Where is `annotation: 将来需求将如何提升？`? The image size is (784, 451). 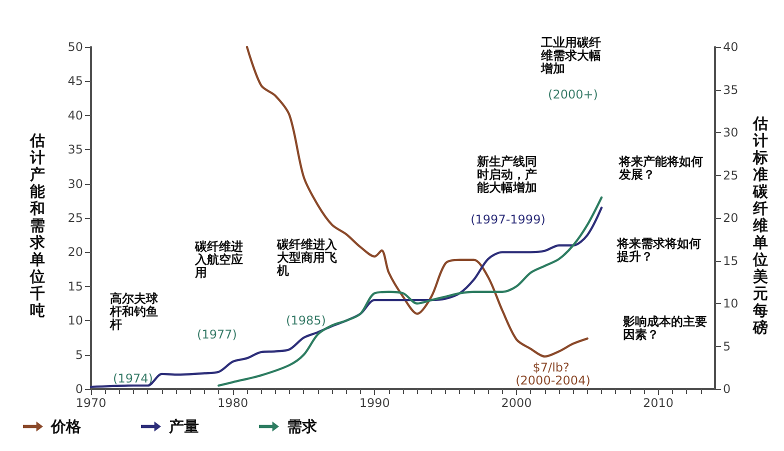
annotation: 将来需求将如何提升？ is located at coordinates (658, 250).